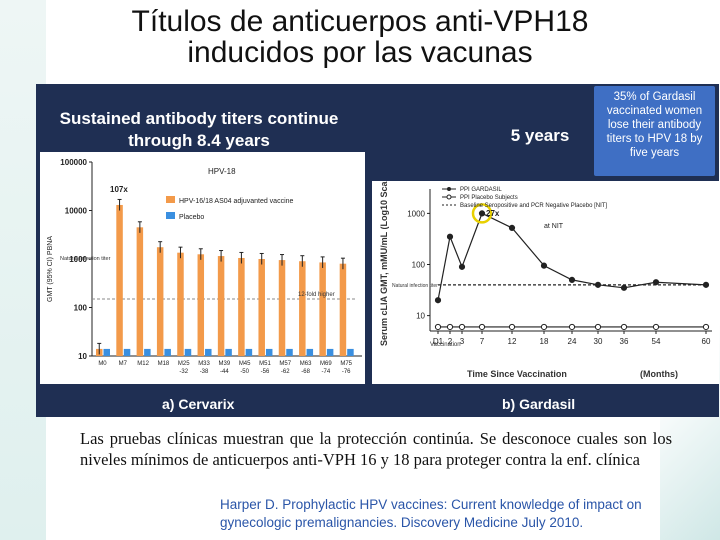 Image resolution: width=720 pixels, height=540 pixels. What do you see at coordinates (572, 341) in the screenshot?
I see `x-tick-label: 24` at bounding box center [572, 341].